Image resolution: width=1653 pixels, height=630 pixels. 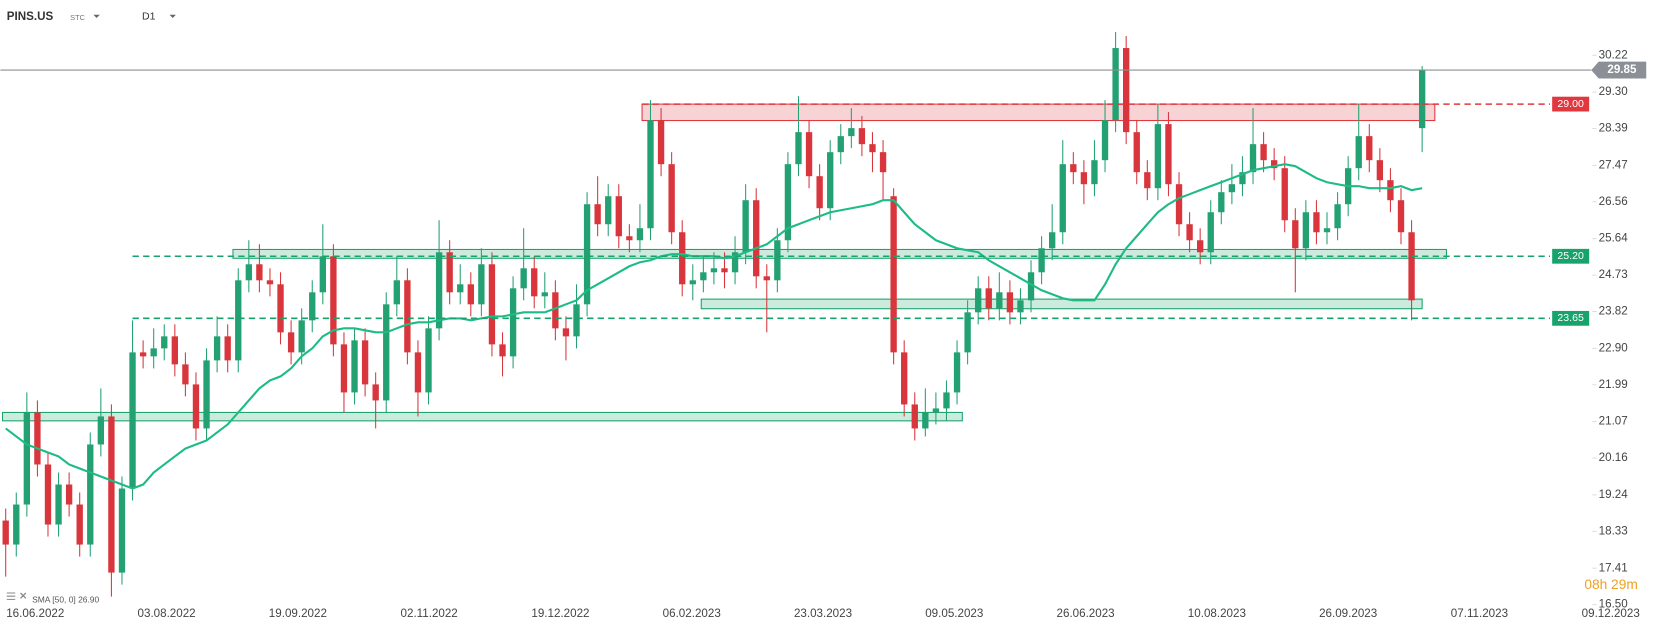 I want to click on x-tick-label: 09.12.2023, so click(x=1611, y=613).